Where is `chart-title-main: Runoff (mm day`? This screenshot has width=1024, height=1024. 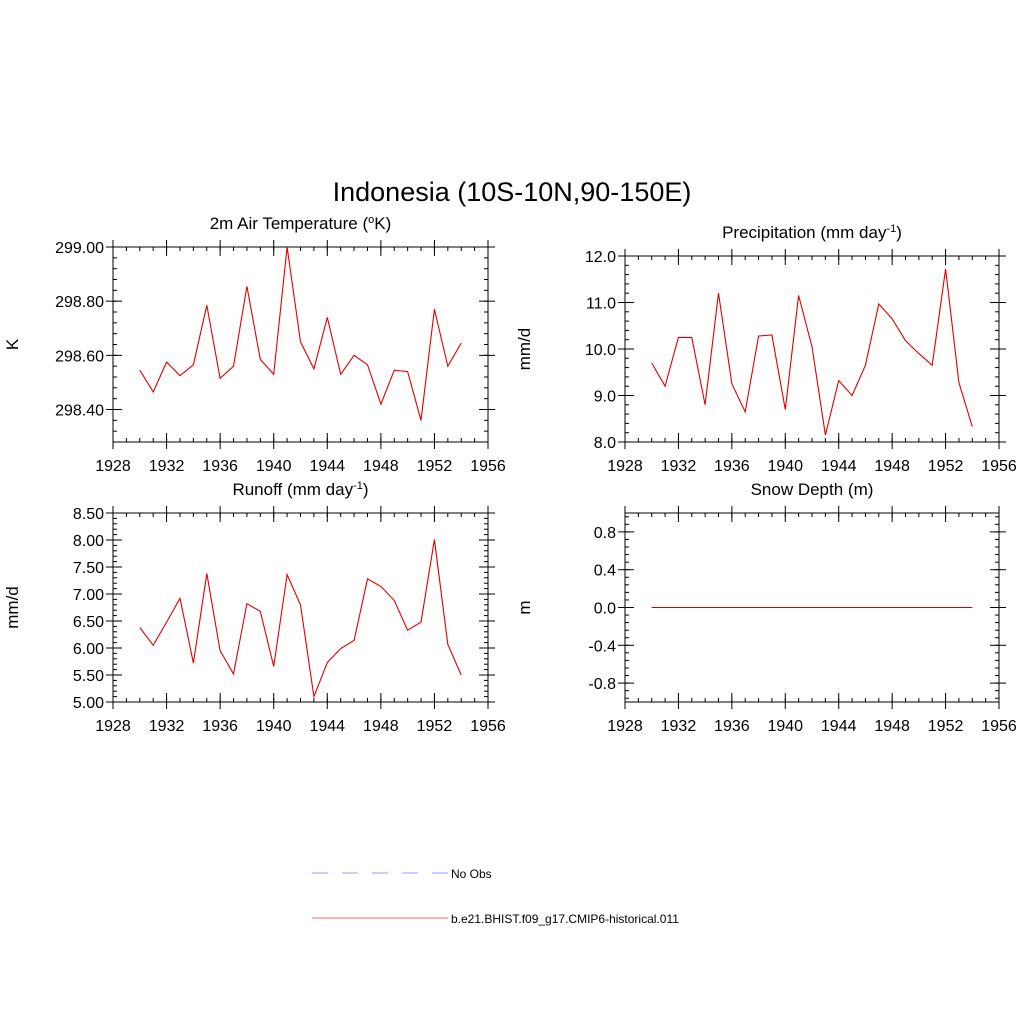
chart-title-main: Runoff (mm day is located at coordinates (292, 489).